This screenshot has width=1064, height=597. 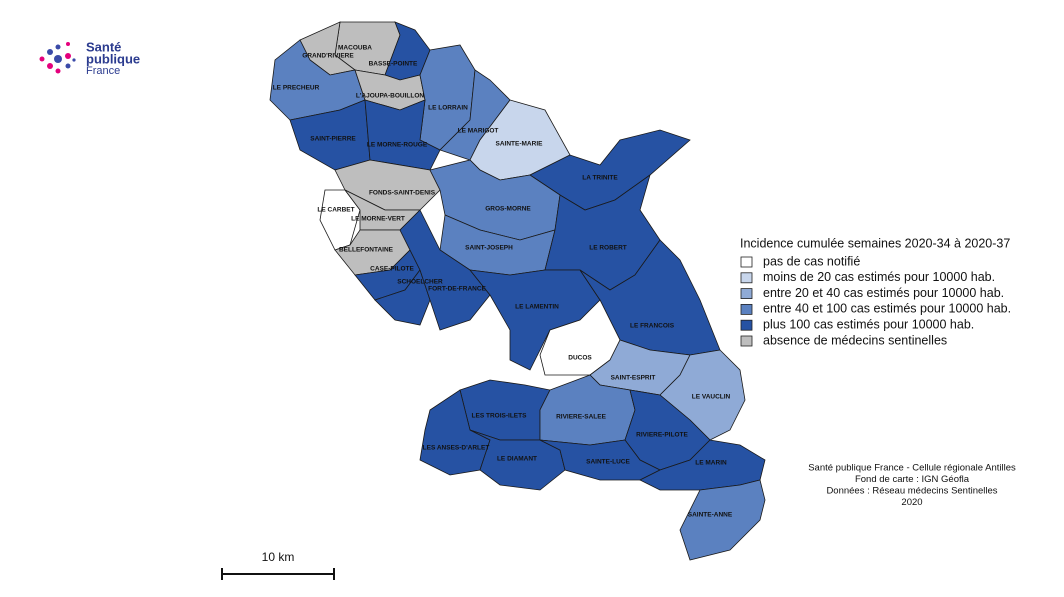 What do you see at coordinates (366, 250) in the screenshot?
I see `commune-label: BELLEFONTAINE` at bounding box center [366, 250].